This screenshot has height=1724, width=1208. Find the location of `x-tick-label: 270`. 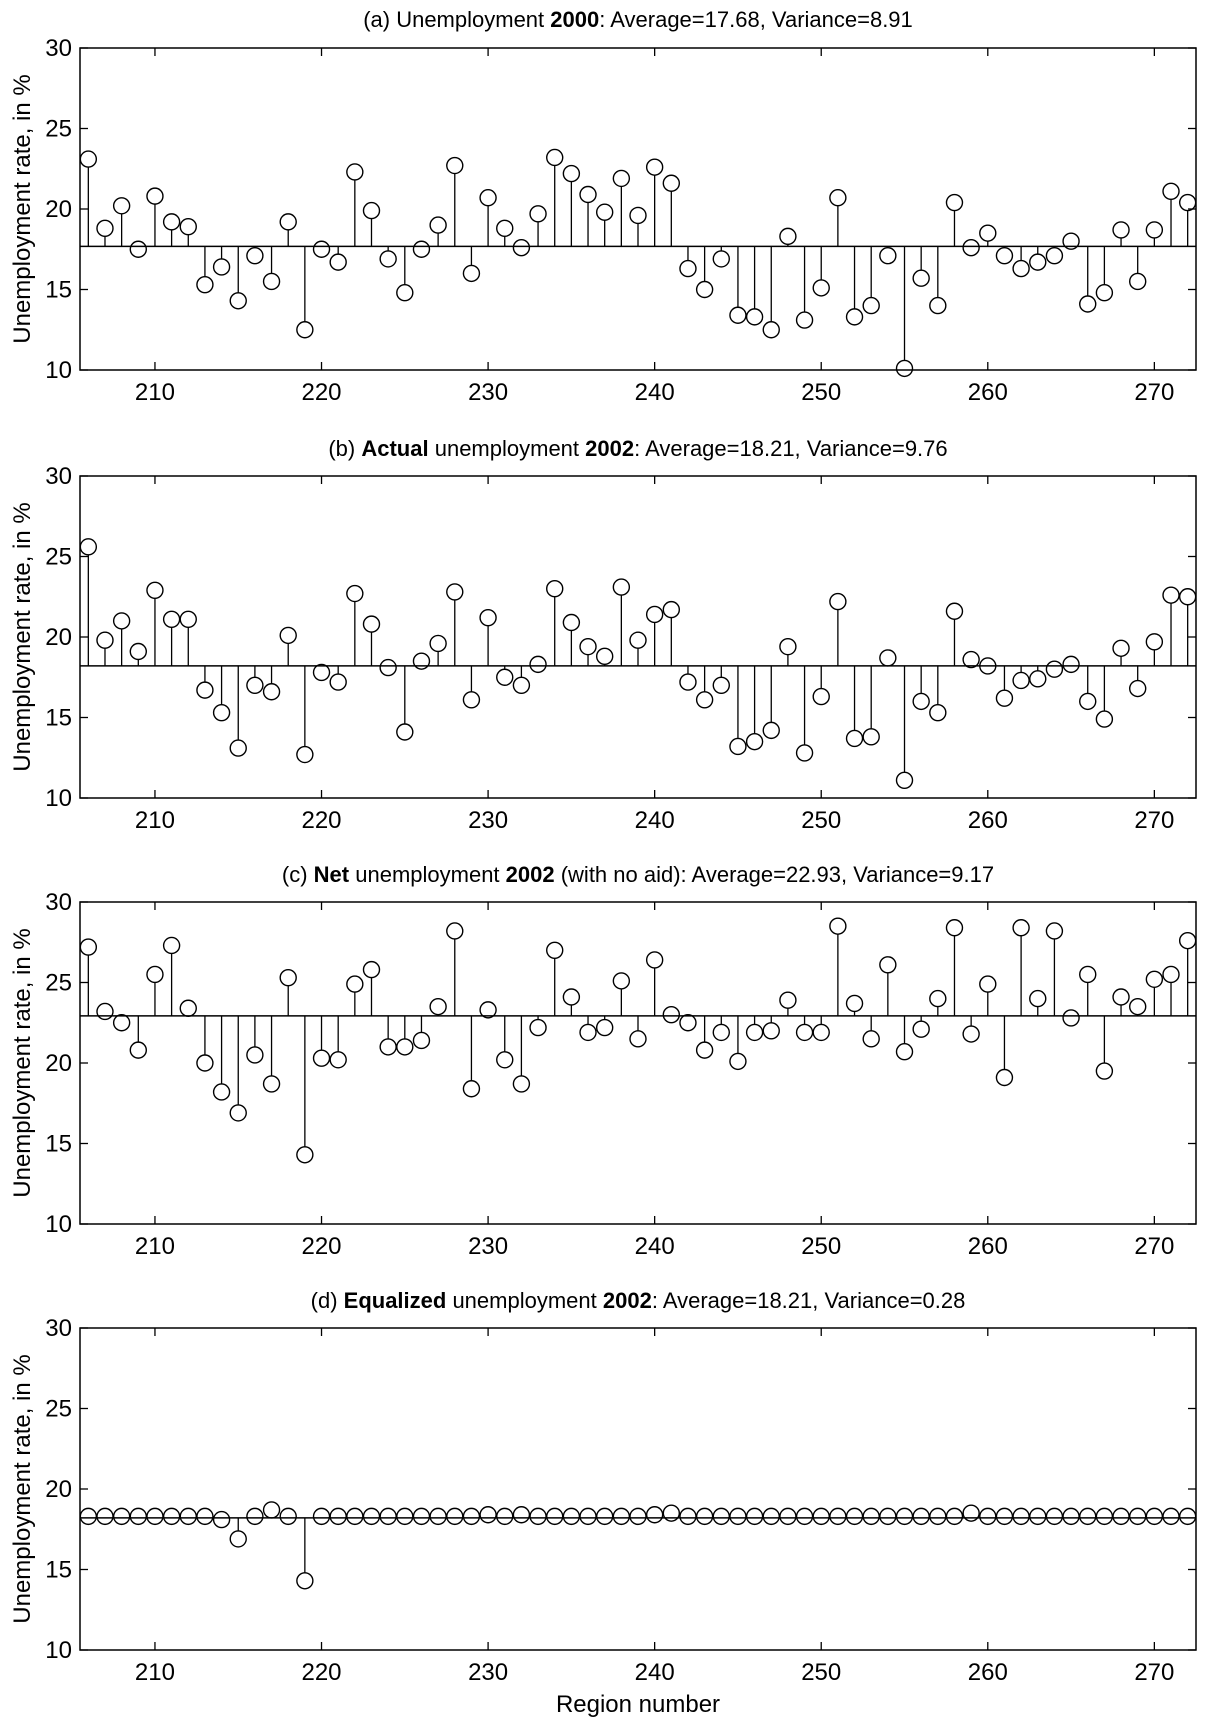

x-tick-label: 270 is located at coordinates (1154, 1246).